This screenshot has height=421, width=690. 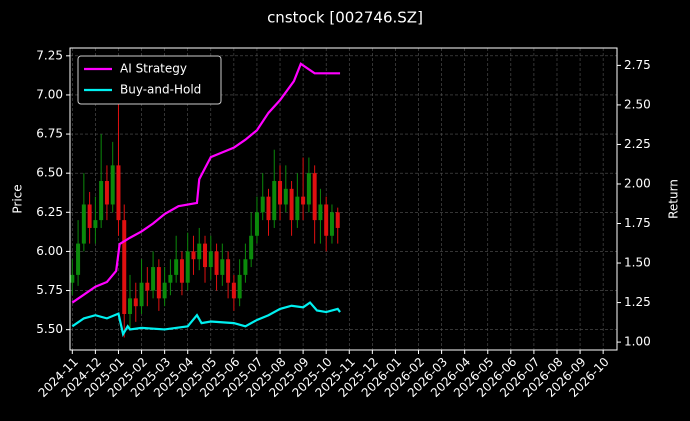 I want to click on y-tick-label: 6.25, so click(x=49, y=212).